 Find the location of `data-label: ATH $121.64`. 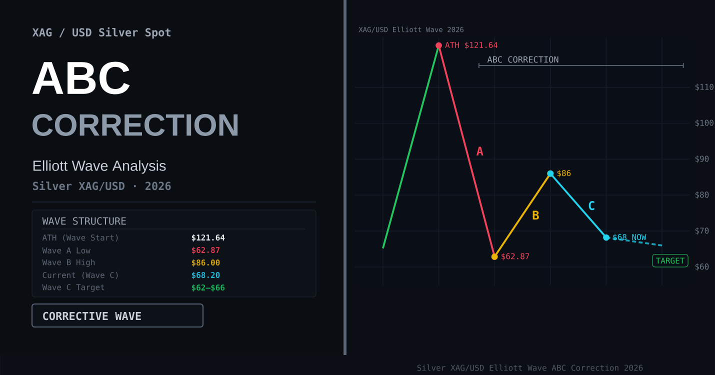

data-label: ATH $121.64 is located at coordinates (471, 46).